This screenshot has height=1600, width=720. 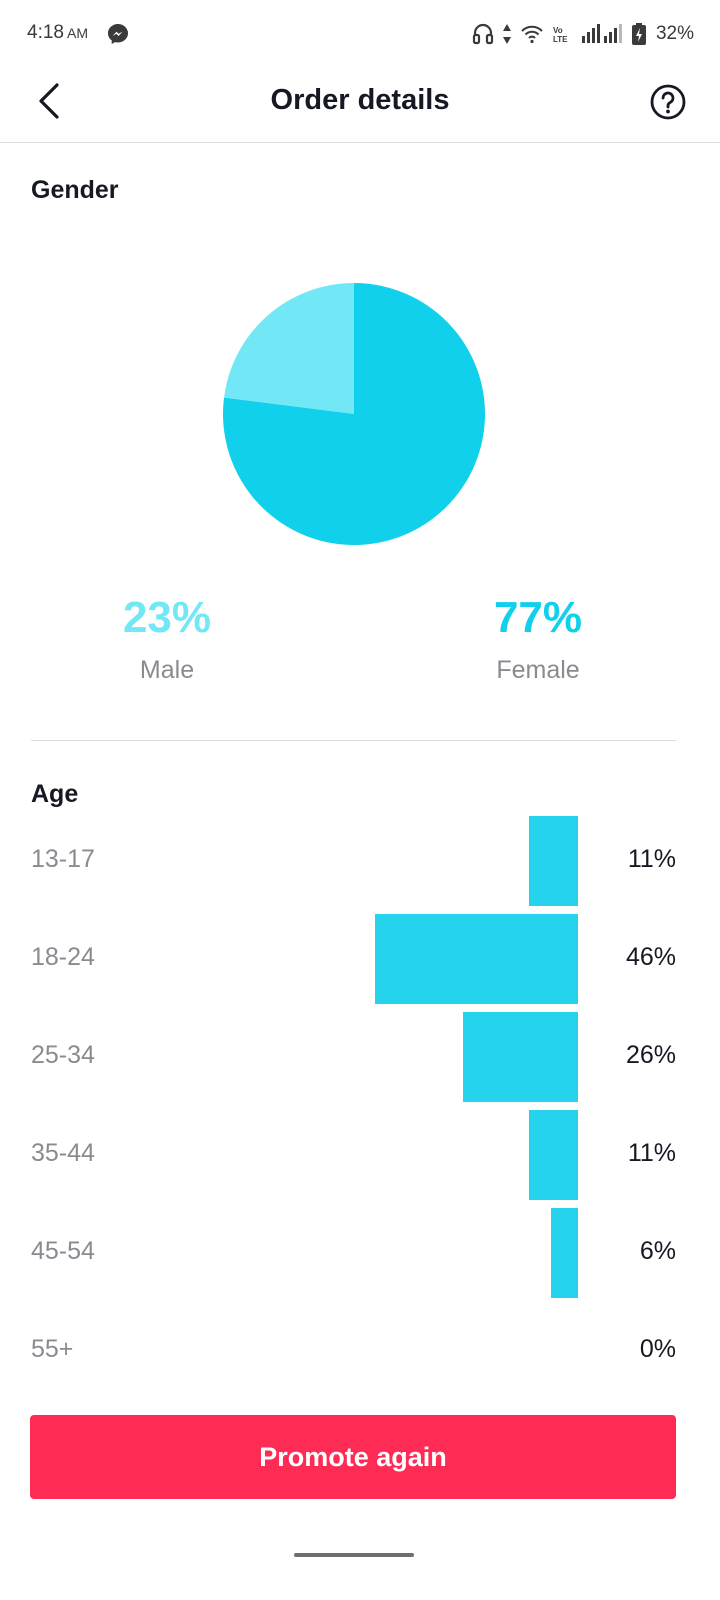 I want to click on status-time: 4:18 AM, so click(x=57, y=33).